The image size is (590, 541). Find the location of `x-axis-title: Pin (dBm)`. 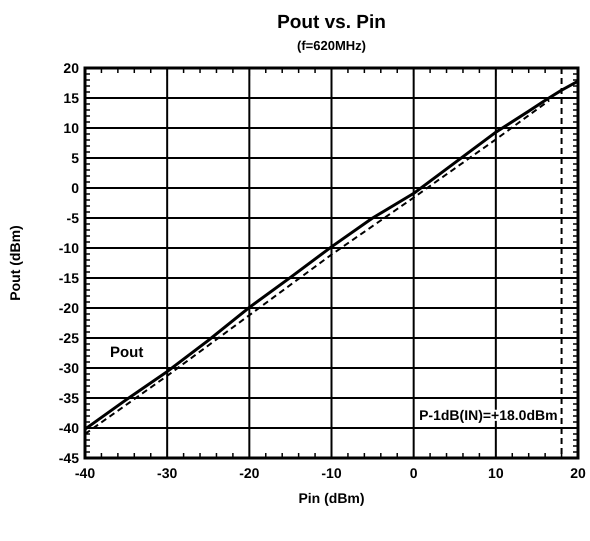

x-axis-title: Pin (dBm) is located at coordinates (331, 498).